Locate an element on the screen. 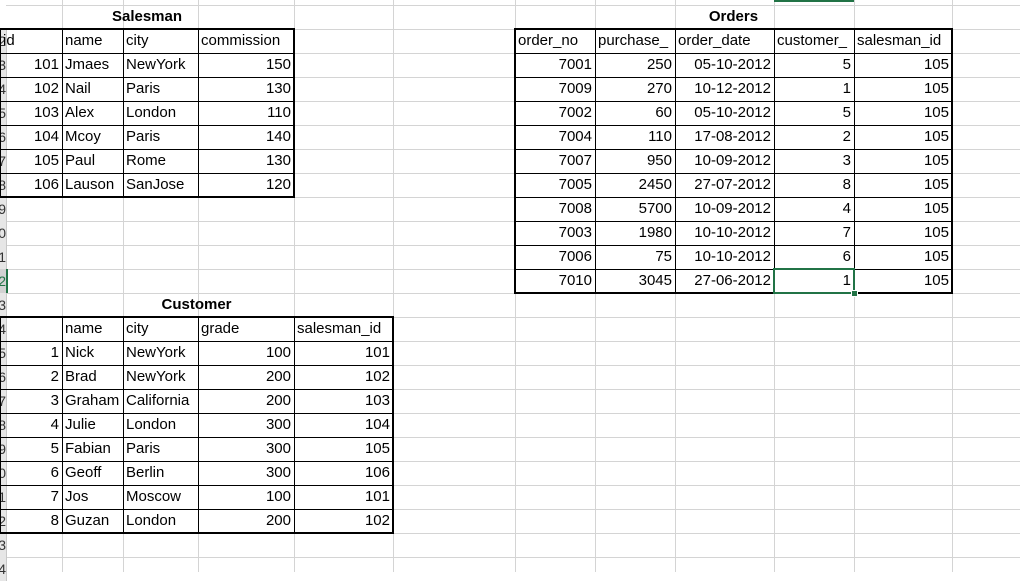  row-header: 8 is located at coordinates (3, 185).